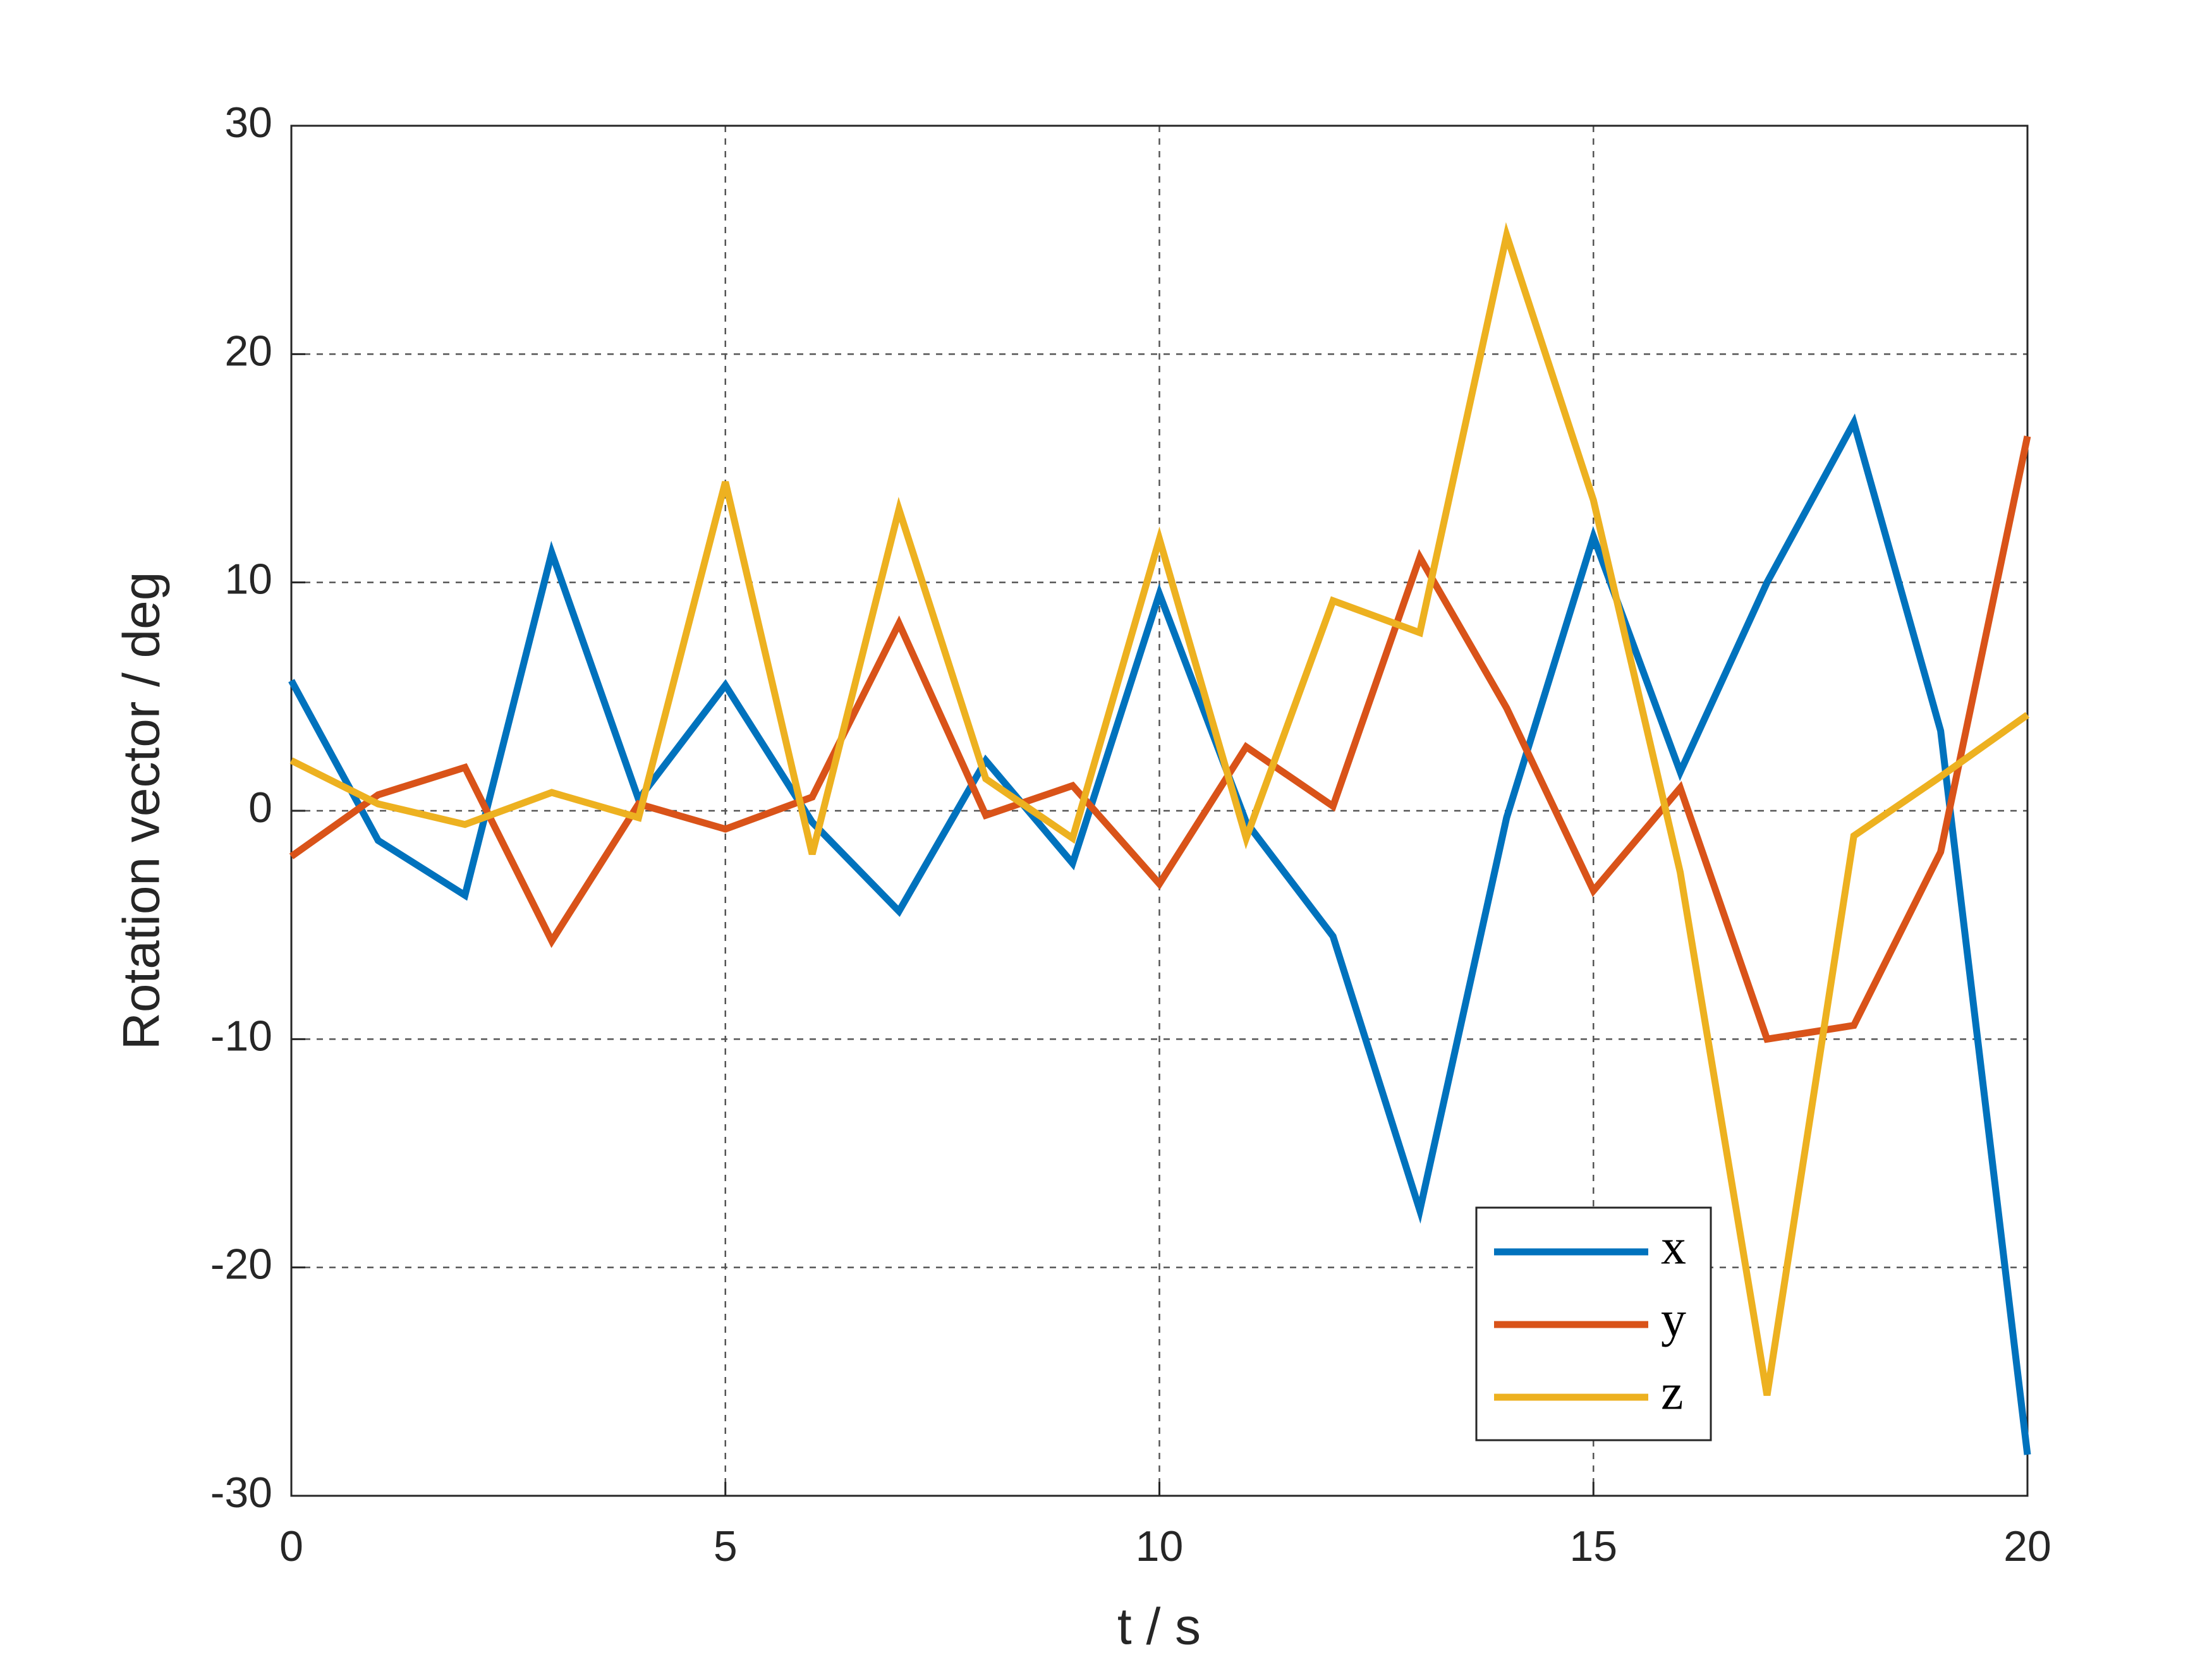  Describe the element at coordinates (248, 579) in the screenshot. I see `y-tick-label: 10` at that location.